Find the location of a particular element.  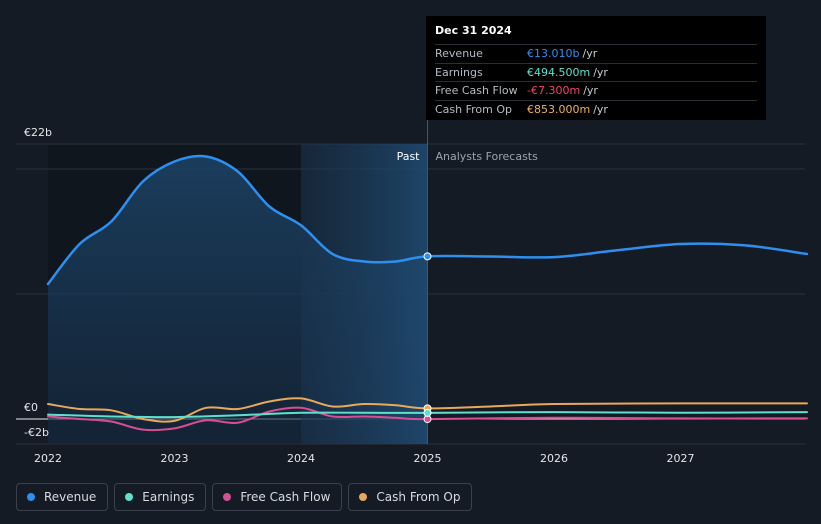

tooltip-row-value: -€7.300m is located at coordinates (554, 91).